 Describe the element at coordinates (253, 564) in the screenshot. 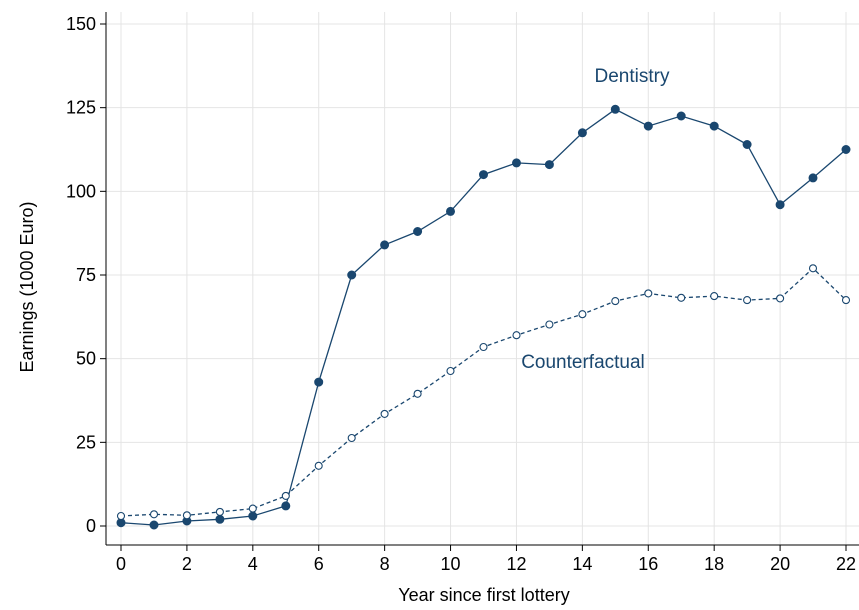

I see `x-tick-label: 4` at that location.